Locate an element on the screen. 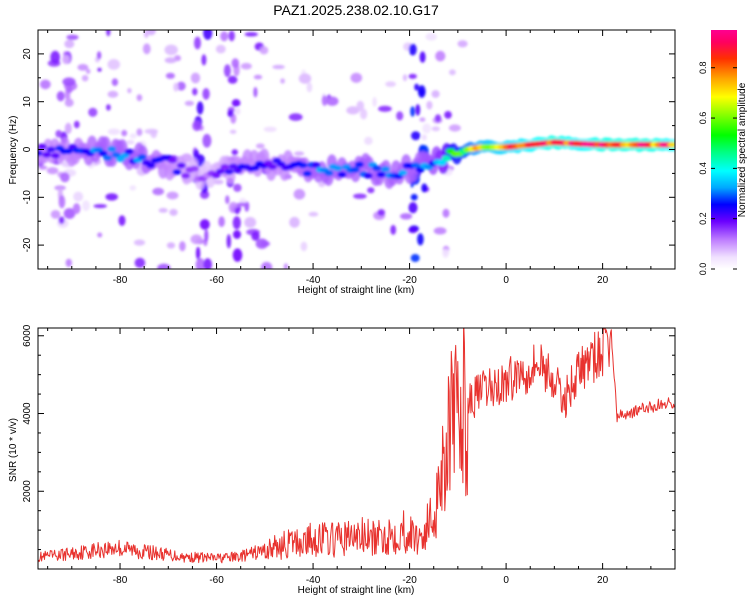 This screenshot has width=750, height=600. y-tick-label: -20 is located at coordinates (27, 244).